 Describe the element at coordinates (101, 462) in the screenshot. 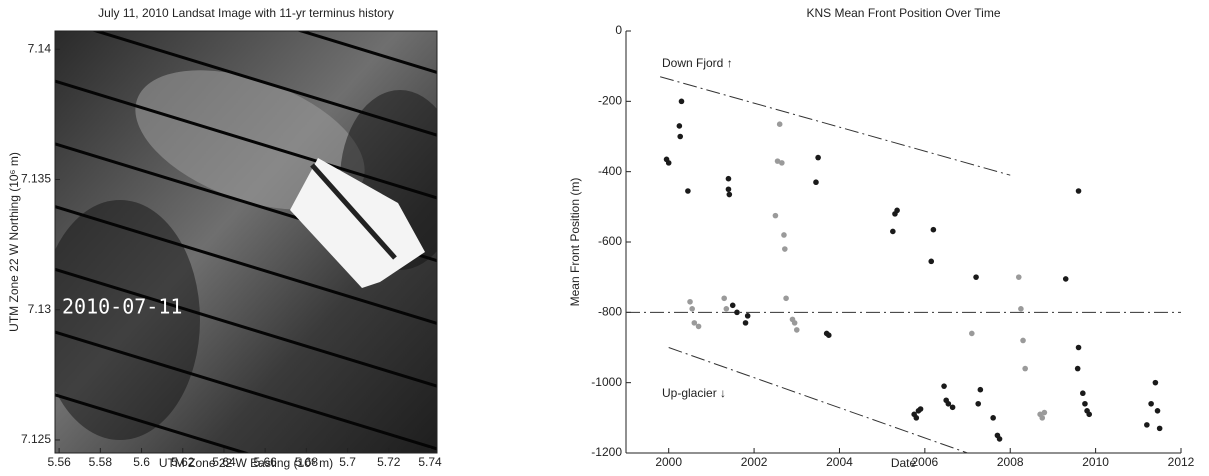

I see `x-tick-label: 5.58` at that location.